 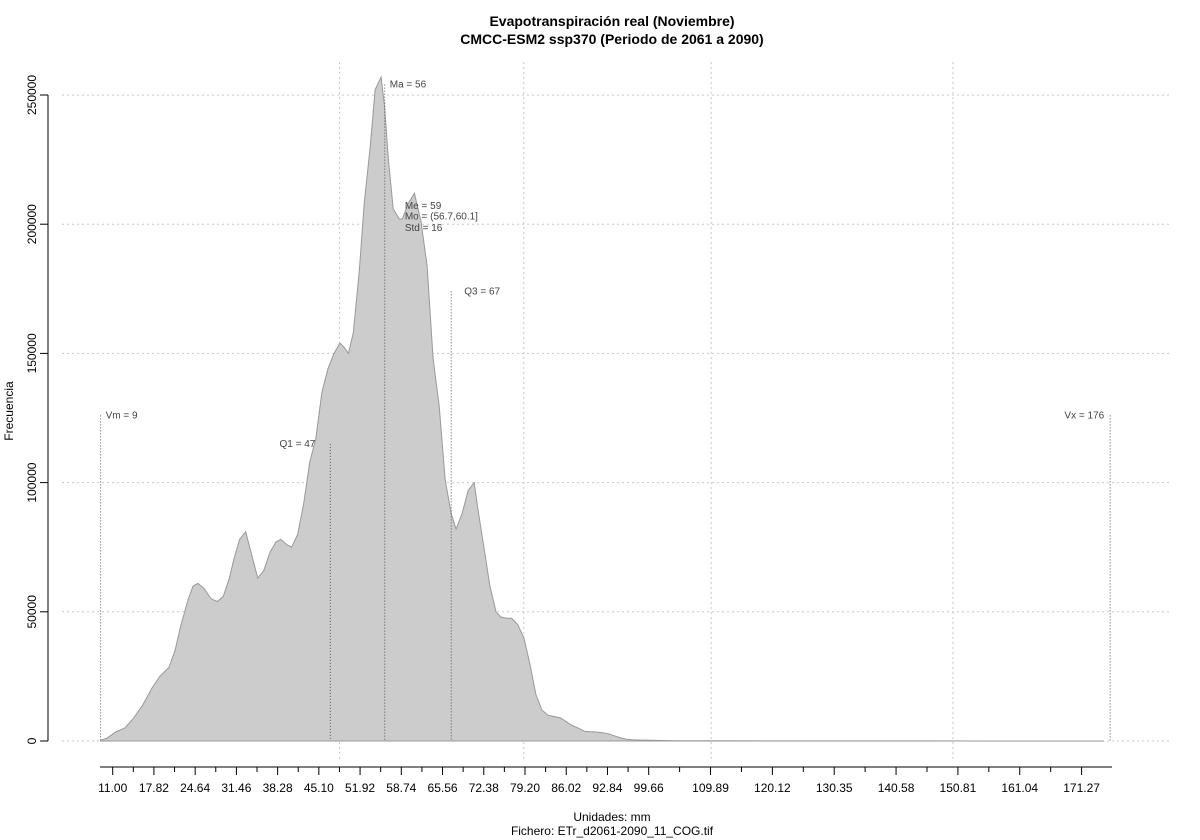 What do you see at coordinates (112, 788) in the screenshot?
I see `x-tick-label: 11.00` at bounding box center [112, 788].